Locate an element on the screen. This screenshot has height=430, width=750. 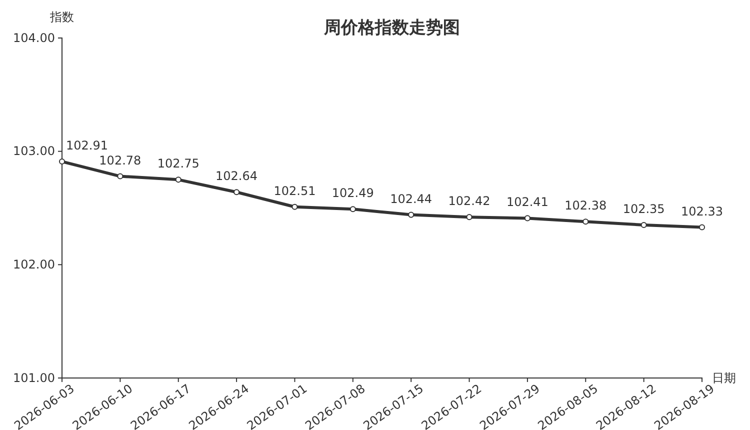
y-tick-label: 104.00 is located at coordinates (34, 37).